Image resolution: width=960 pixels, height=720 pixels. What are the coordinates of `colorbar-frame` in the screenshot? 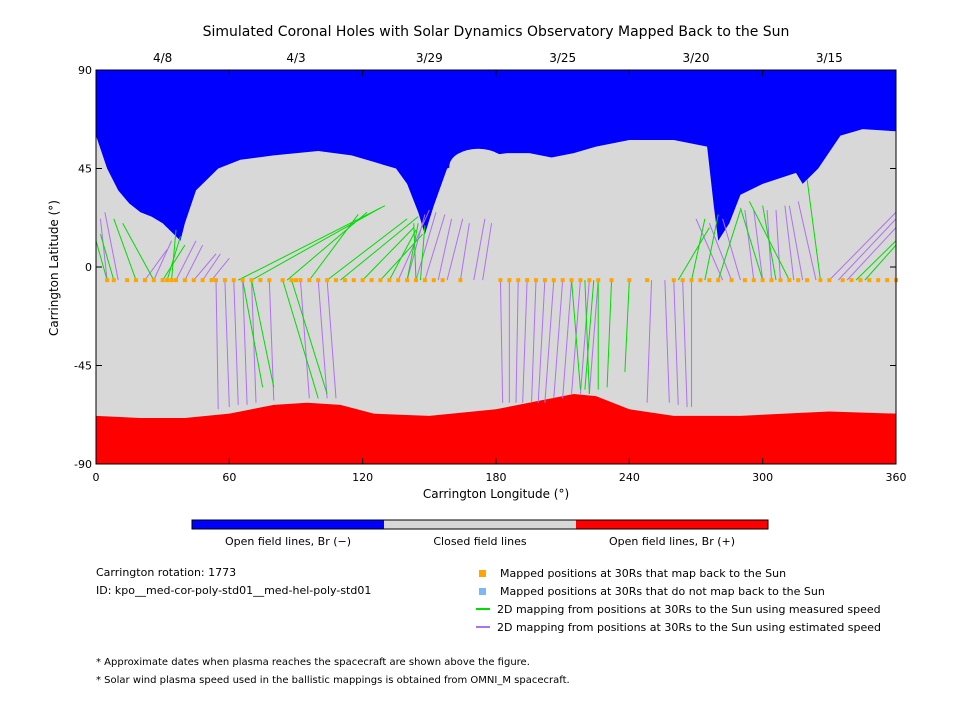 It's located at (480, 524).